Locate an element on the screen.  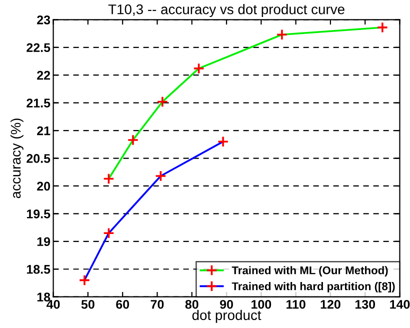
x-tick-label: 90 is located at coordinates (226, 304).